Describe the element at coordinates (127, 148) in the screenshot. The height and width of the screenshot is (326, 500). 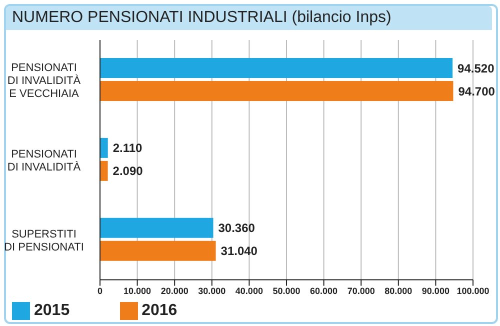
I see `data-label: 2.110` at that location.